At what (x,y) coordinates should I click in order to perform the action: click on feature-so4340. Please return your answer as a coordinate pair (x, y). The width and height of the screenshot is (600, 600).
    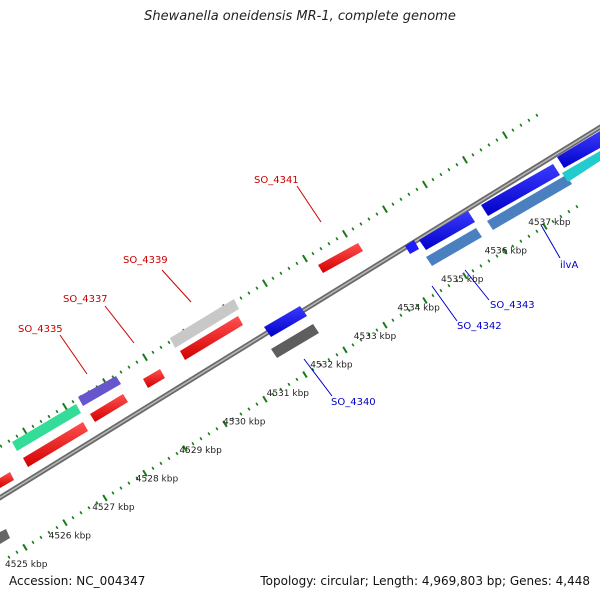
    Looking at the image, I should click on (285, 321).